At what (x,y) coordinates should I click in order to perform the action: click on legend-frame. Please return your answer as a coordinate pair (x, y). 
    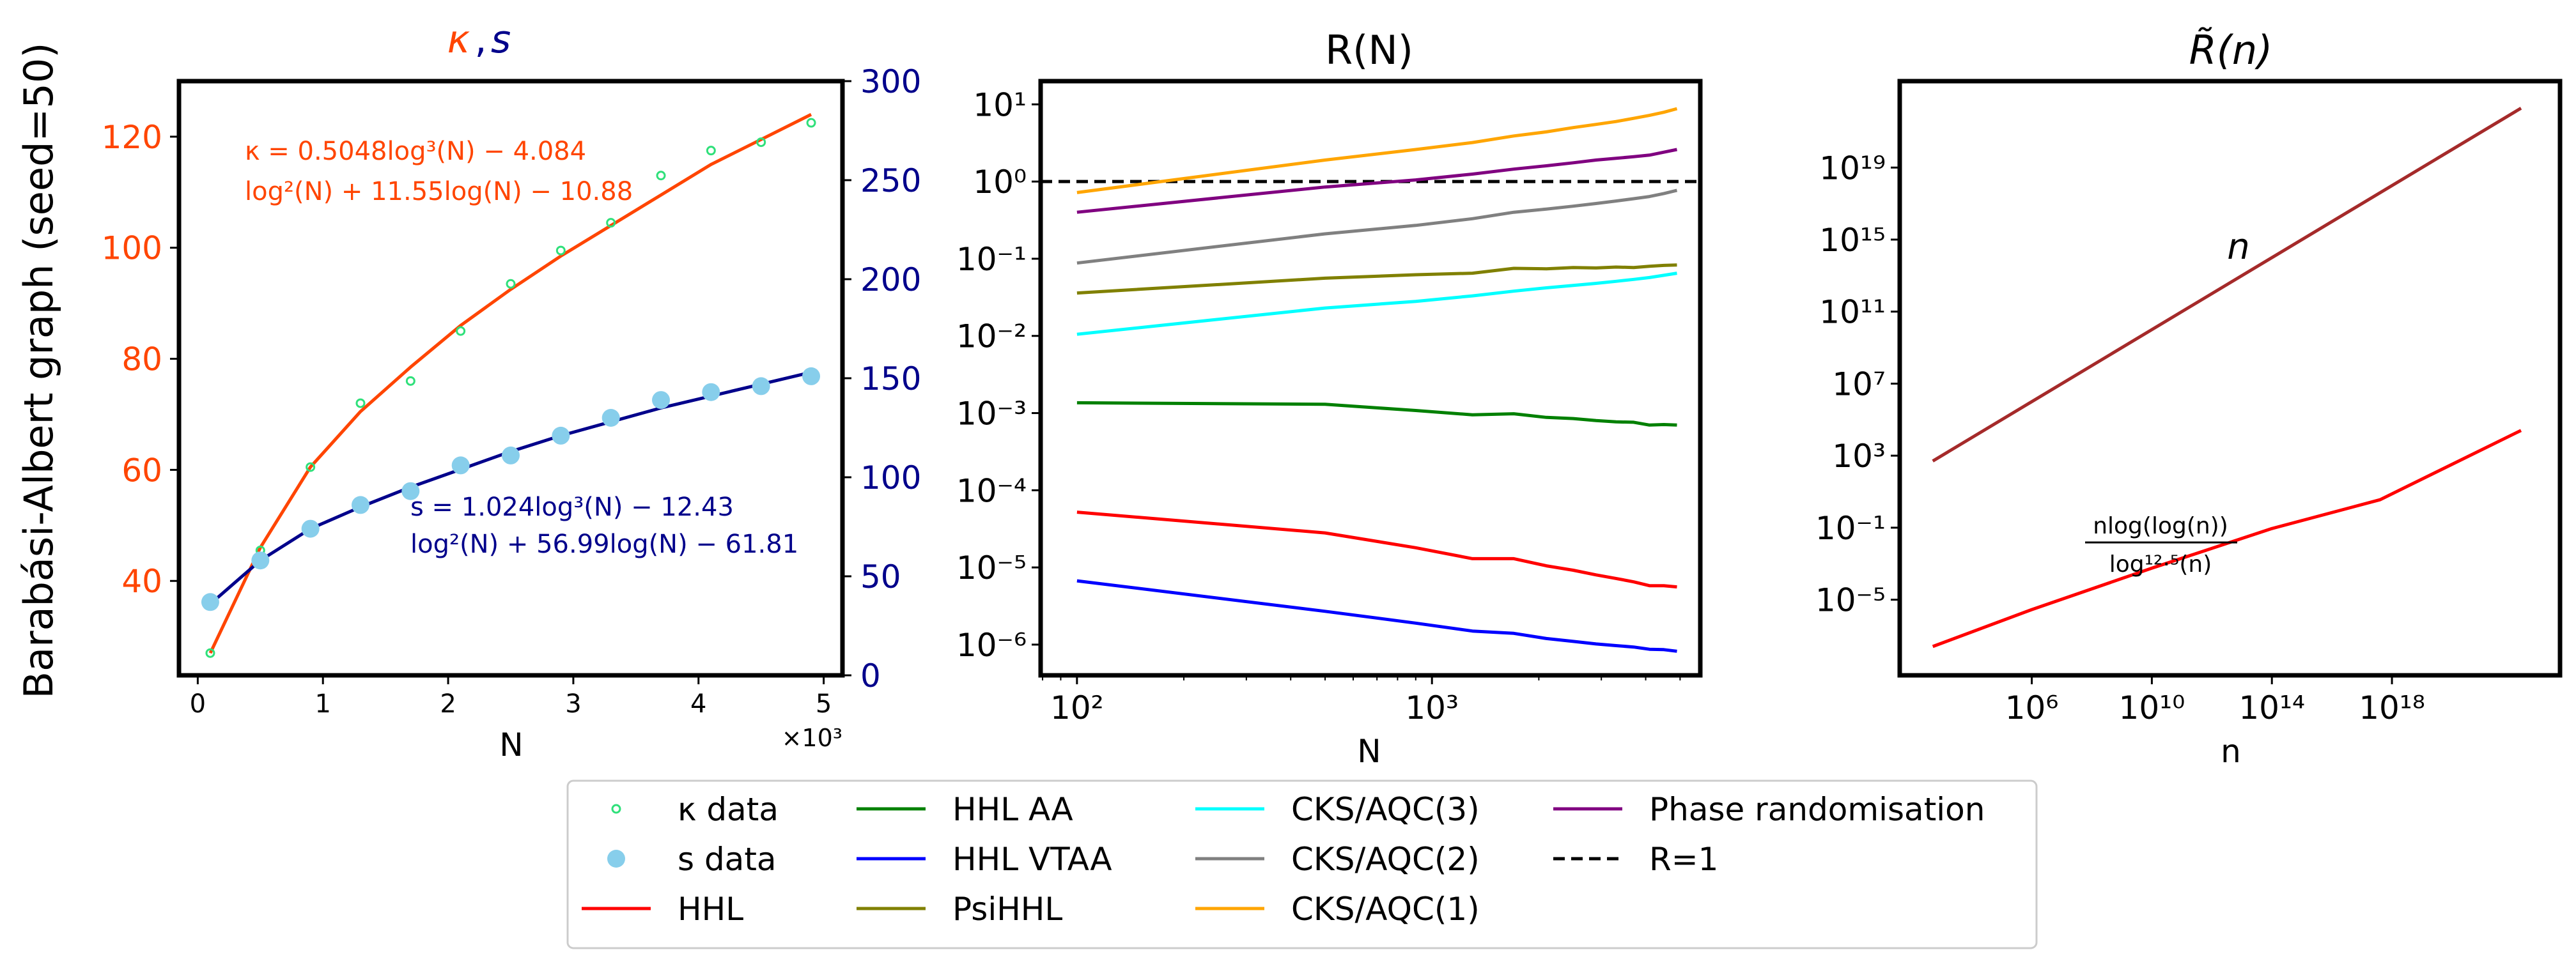
    Looking at the image, I should click on (1302, 864).